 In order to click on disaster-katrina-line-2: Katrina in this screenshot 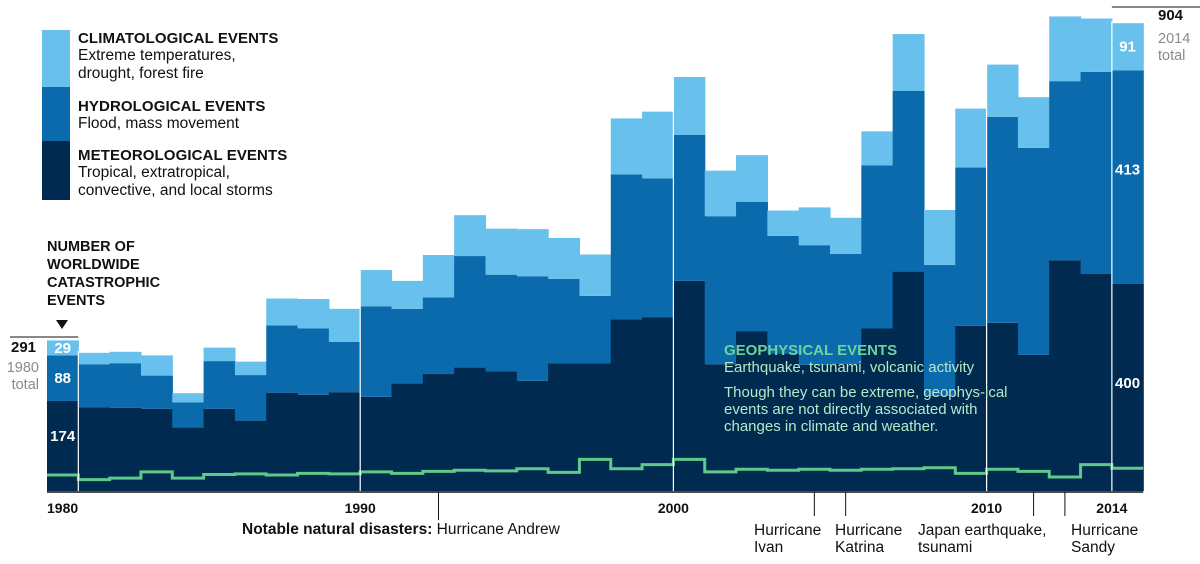, I will do `click(860, 547)`.